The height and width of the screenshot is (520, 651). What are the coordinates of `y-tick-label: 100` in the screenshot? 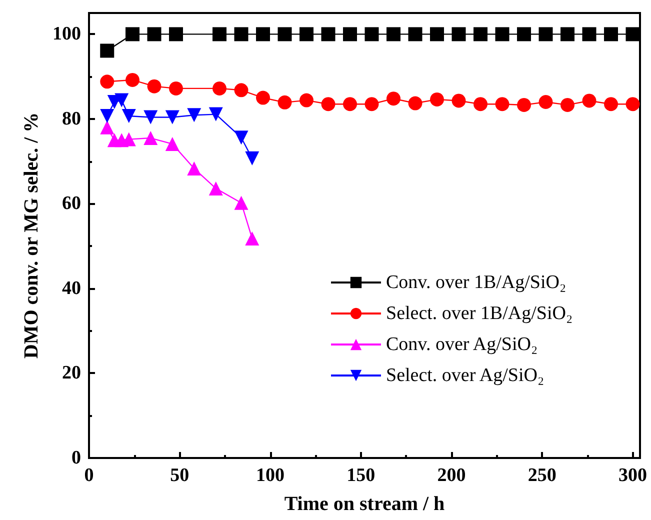 It's located at (66, 34).